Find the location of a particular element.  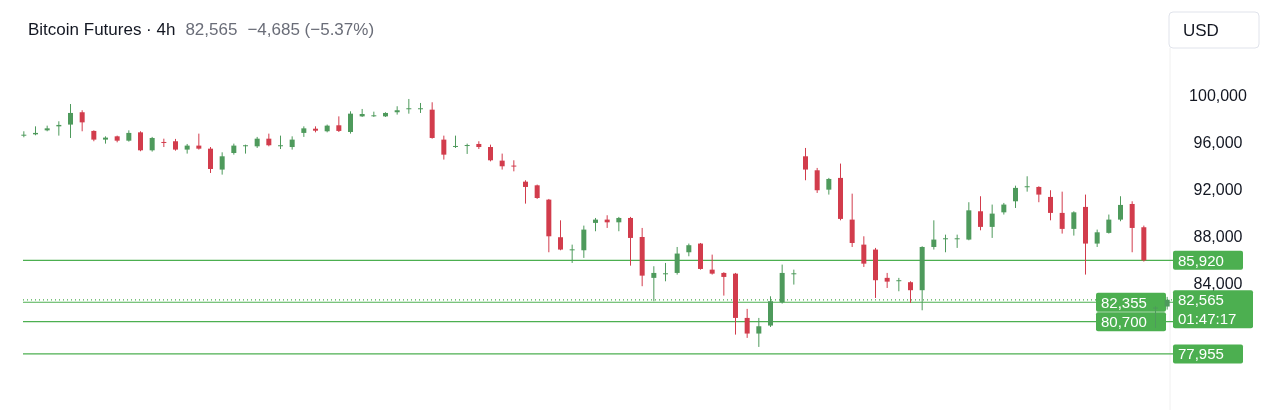

y-tick-label: 88,000 is located at coordinates (1218, 236).